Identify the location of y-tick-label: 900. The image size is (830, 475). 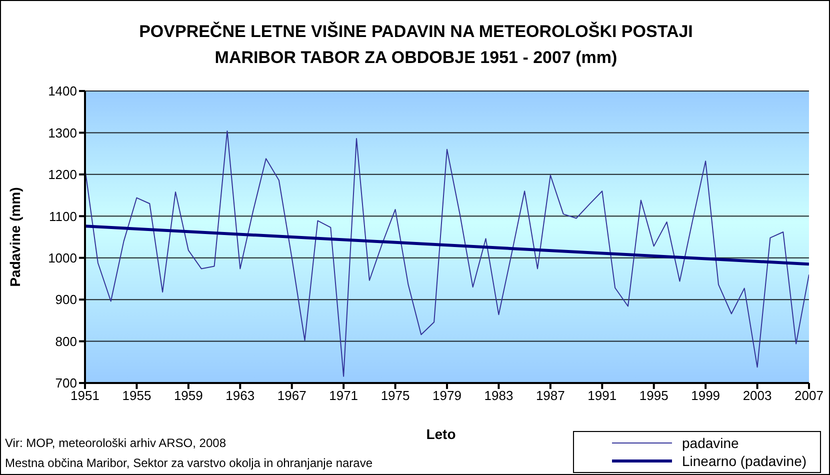
(66, 300).